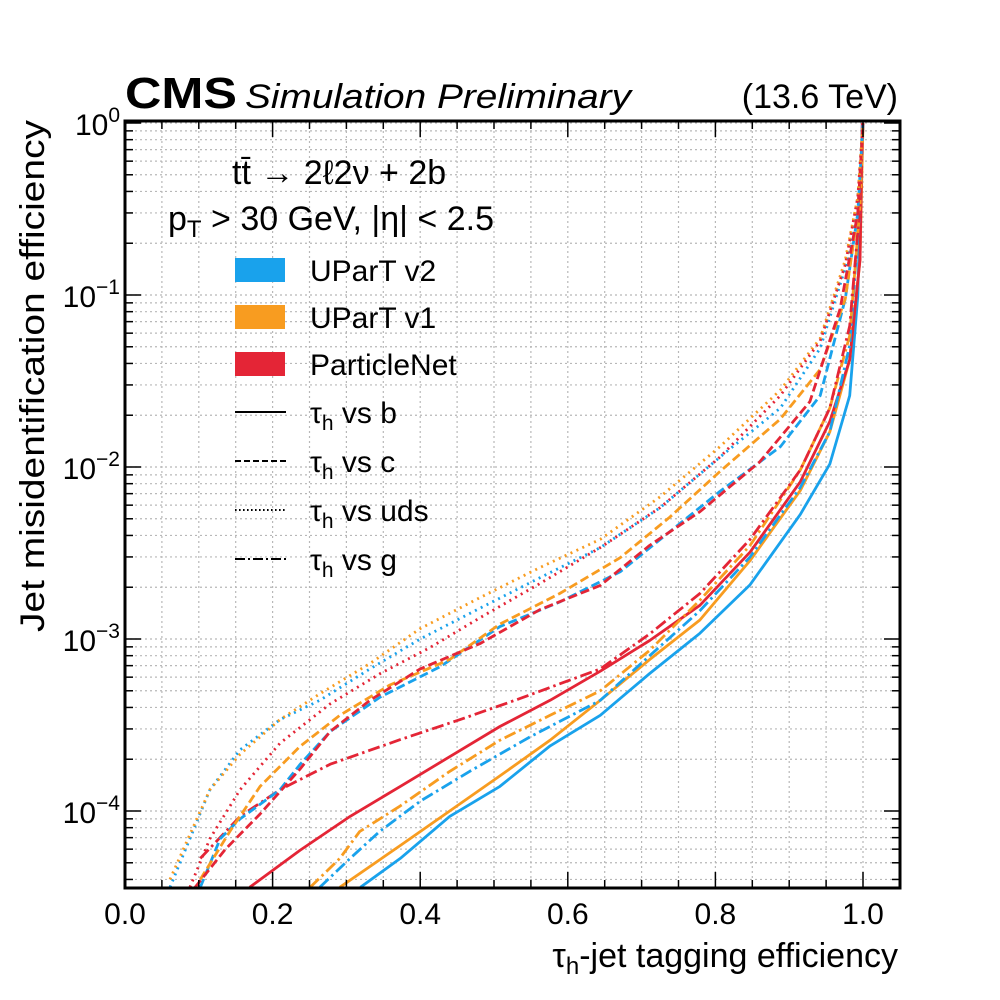  What do you see at coordinates (820, 97) in the screenshot?
I see `energy-label: (13.6 TeV)` at bounding box center [820, 97].